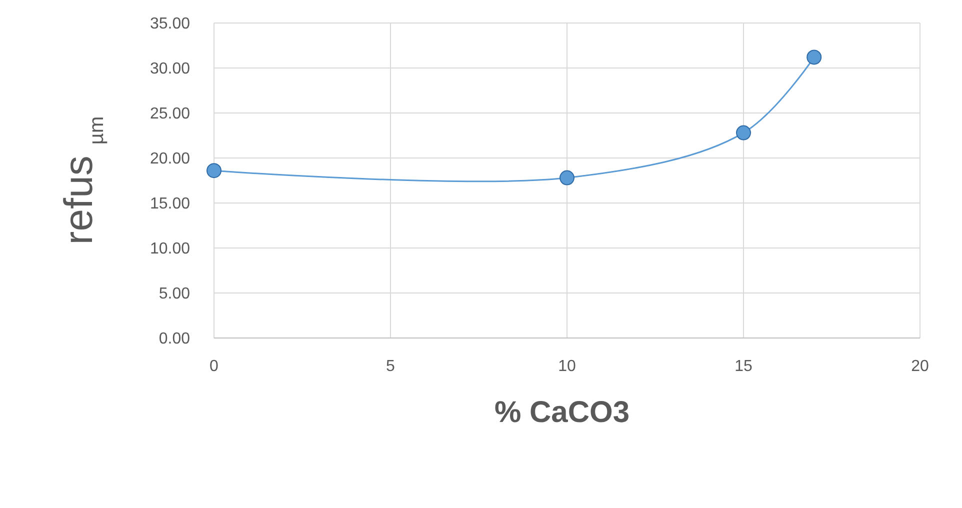 The height and width of the screenshot is (508, 962). What do you see at coordinates (170, 69) in the screenshot?
I see `y-tick-label: 30.00` at bounding box center [170, 69].